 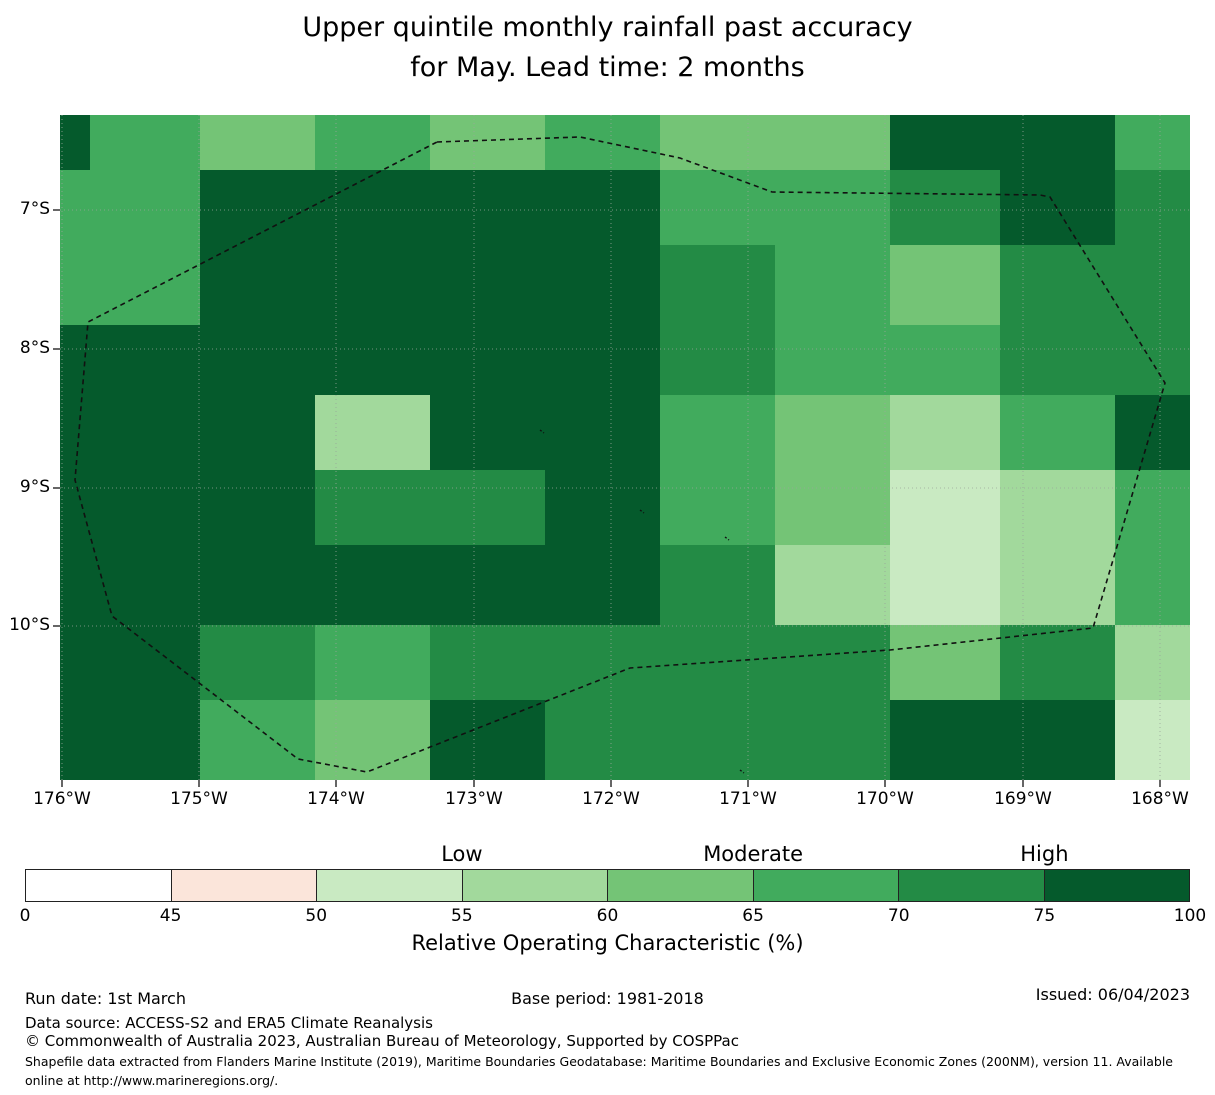 I want to click on x-axis-tick-label: 171°W, so click(x=748, y=799).